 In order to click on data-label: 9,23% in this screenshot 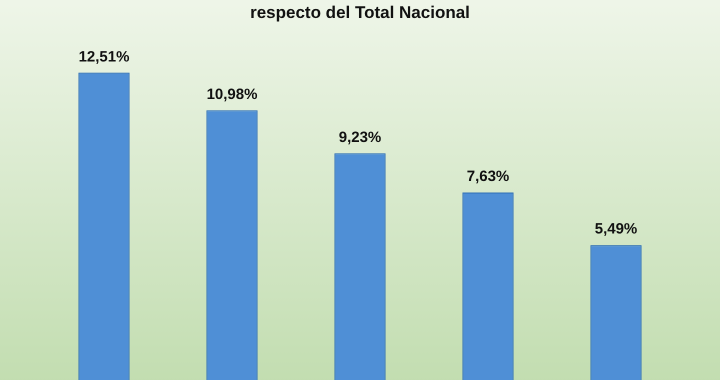, I will do `click(360, 137)`.